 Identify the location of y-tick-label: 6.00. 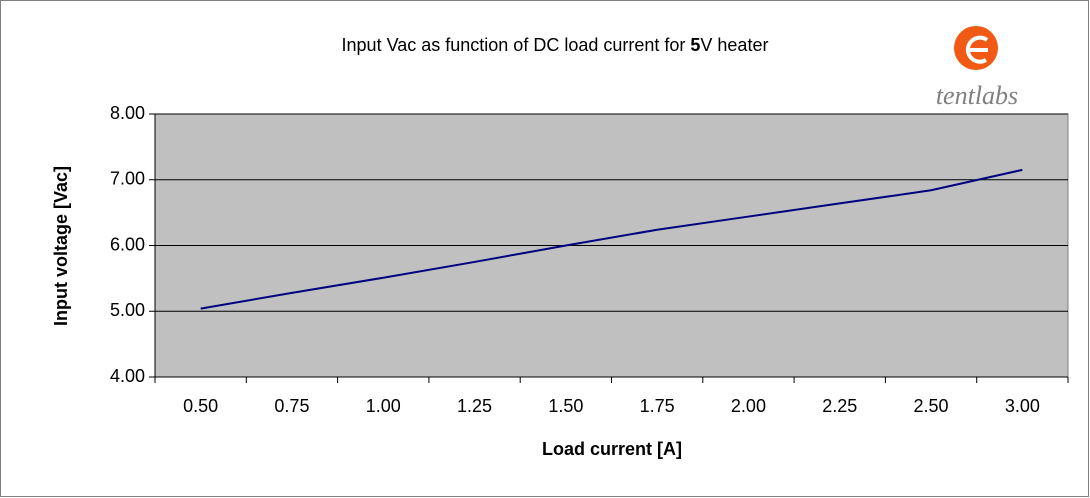
(127, 244).